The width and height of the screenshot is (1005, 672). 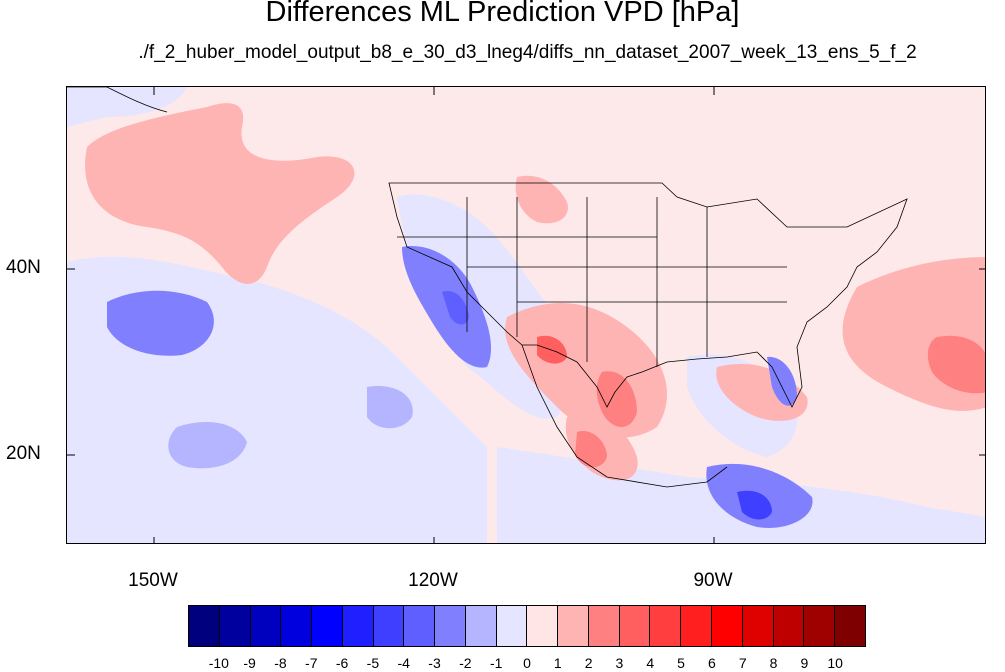 I want to click on region-blue-california, so click(x=447, y=307).